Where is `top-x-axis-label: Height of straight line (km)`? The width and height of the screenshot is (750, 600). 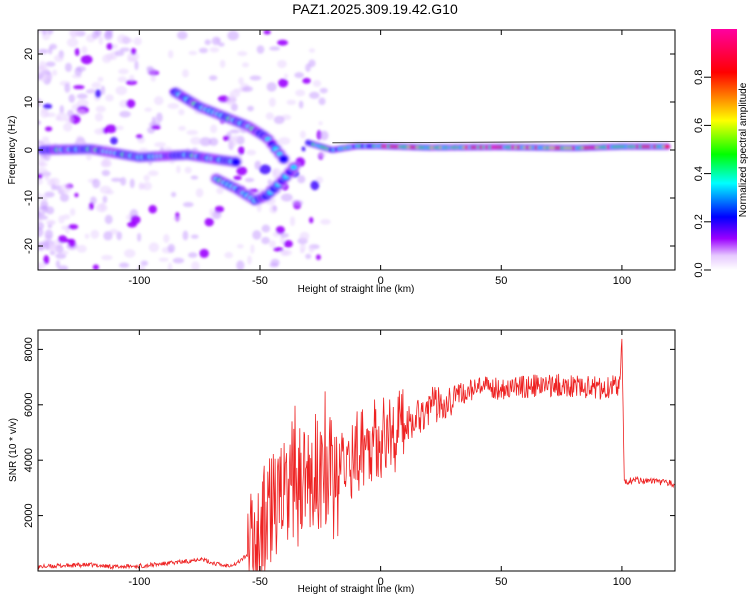 top-x-axis-label: Height of straight line (km) is located at coordinates (356, 289).